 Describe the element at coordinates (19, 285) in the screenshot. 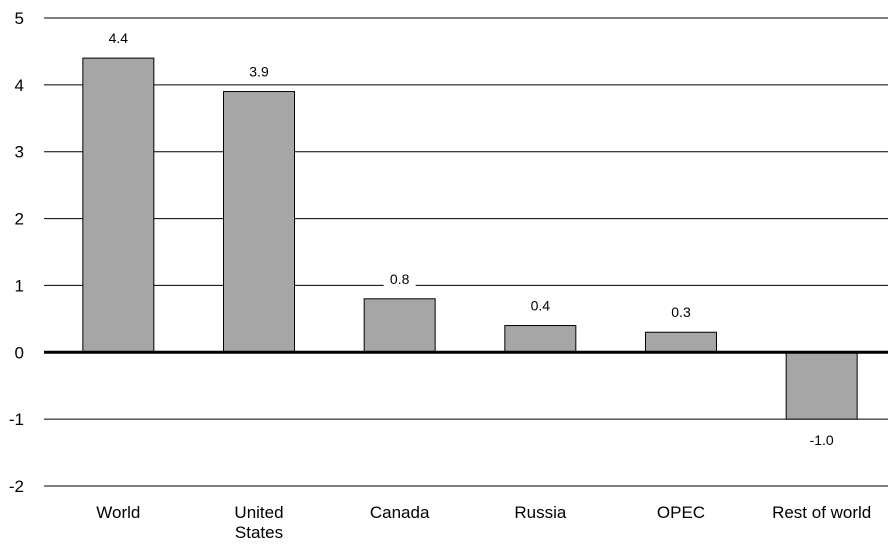

I see `y-tick-label: 1` at that location.